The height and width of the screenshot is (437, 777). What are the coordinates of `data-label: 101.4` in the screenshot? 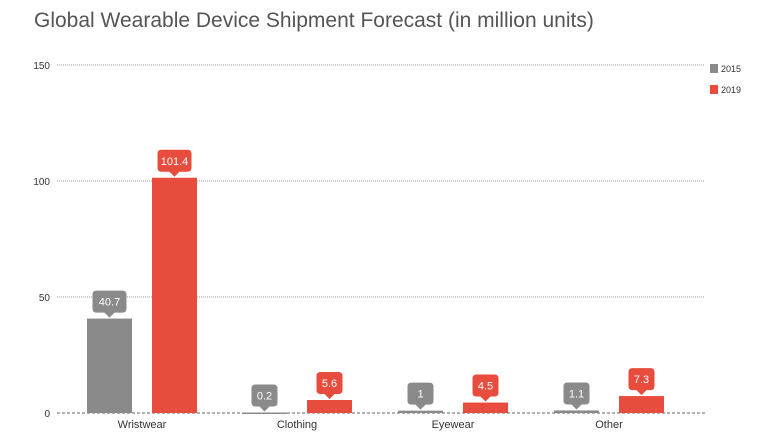 It's located at (175, 162).